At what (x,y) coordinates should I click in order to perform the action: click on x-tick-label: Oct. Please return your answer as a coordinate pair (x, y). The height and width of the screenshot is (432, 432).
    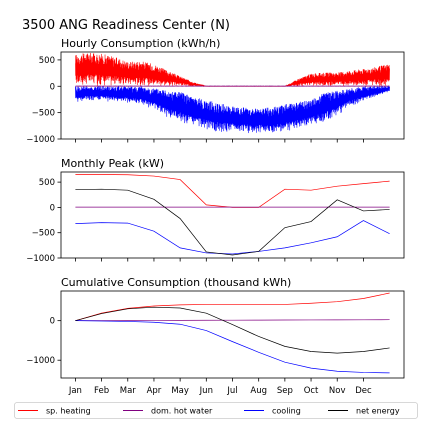
    Looking at the image, I should click on (311, 391).